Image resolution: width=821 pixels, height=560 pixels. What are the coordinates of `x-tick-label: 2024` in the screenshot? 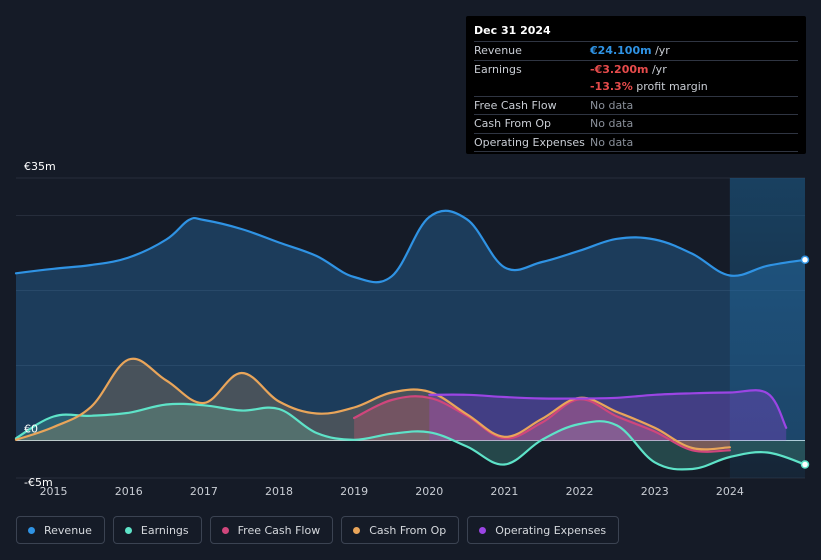 It's located at (730, 491).